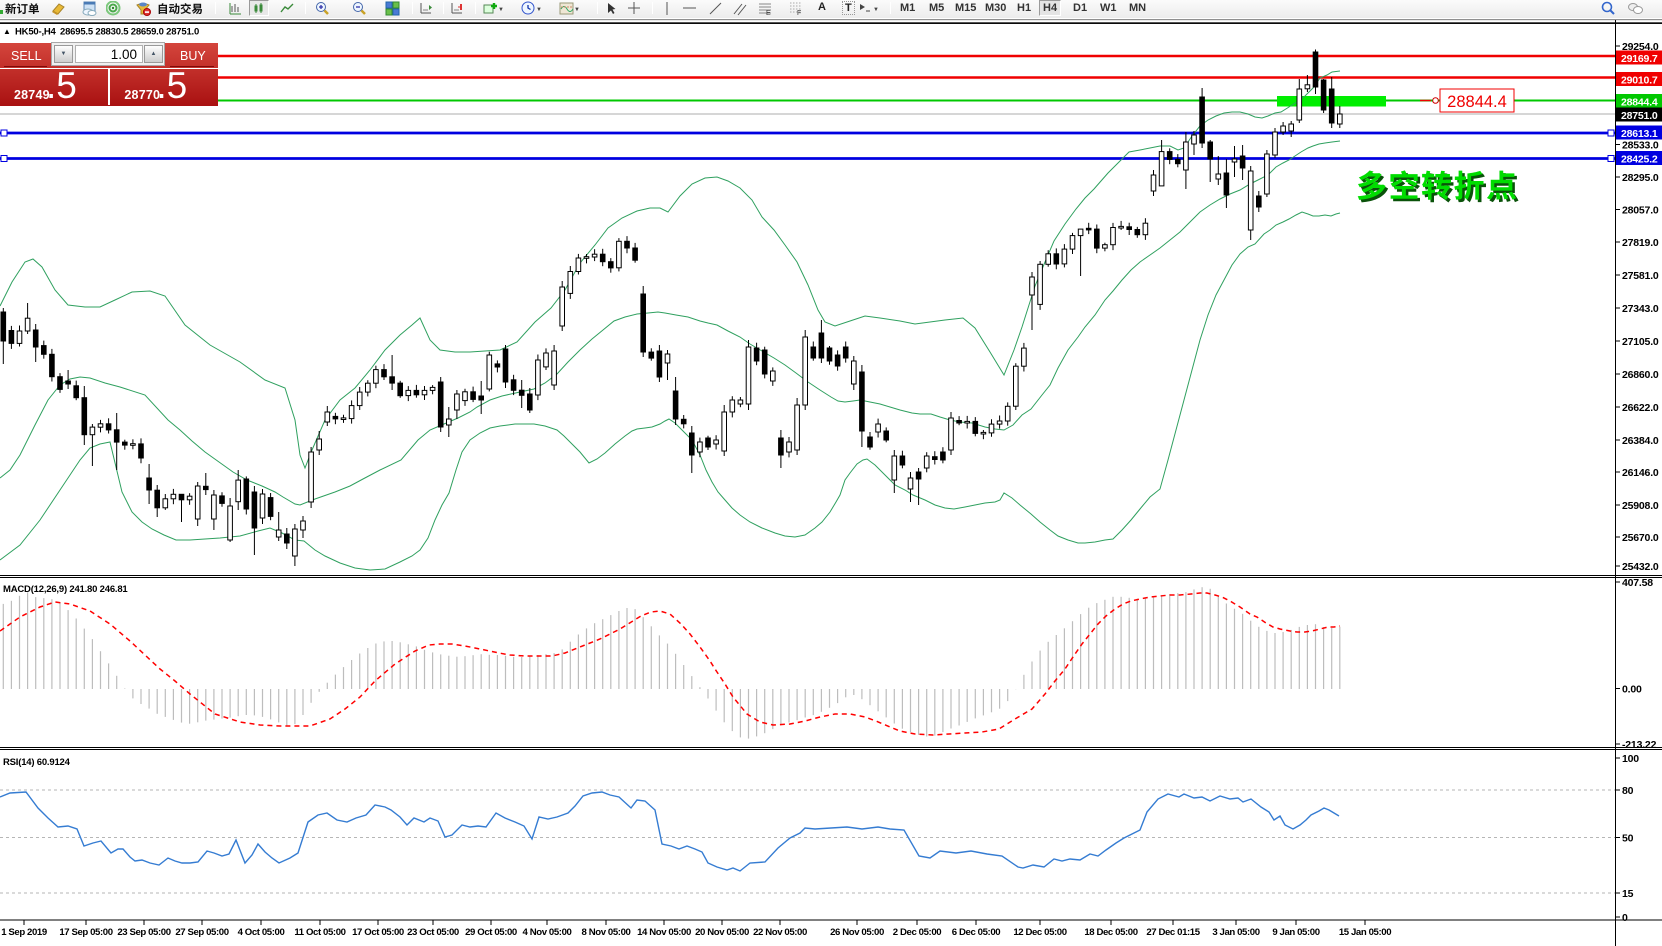 The image size is (1662, 946). I want to click on svg-text: E, so click(768, 13).